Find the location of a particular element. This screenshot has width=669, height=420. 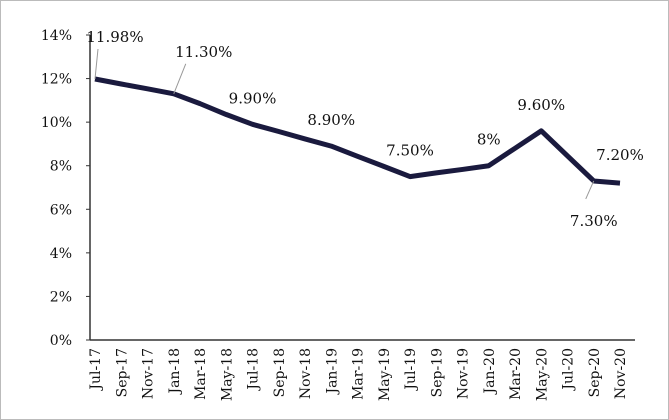

x-tick-label: Jan-20 is located at coordinates (490, 372).